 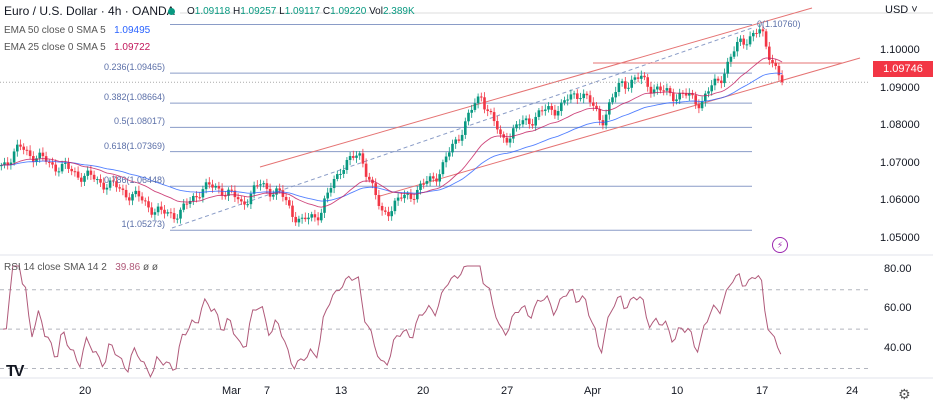 What do you see at coordinates (15, 371) in the screenshot?
I see `tradingview-logo: TV` at bounding box center [15, 371].